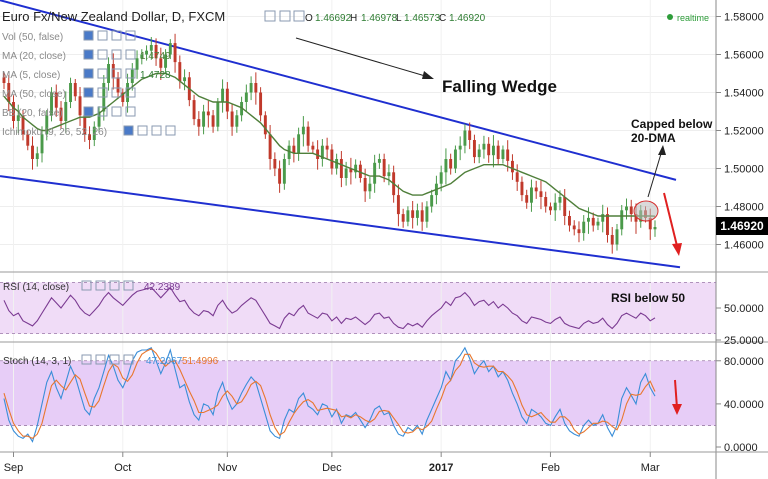 The image size is (768, 479). What do you see at coordinates (107, 285) in the screenshot?
I see `rsi-panel-icons` at bounding box center [107, 285].